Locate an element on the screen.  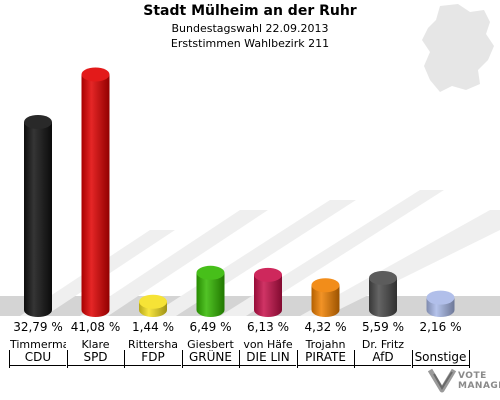
value-label: 2,16 % is located at coordinates (440, 327).